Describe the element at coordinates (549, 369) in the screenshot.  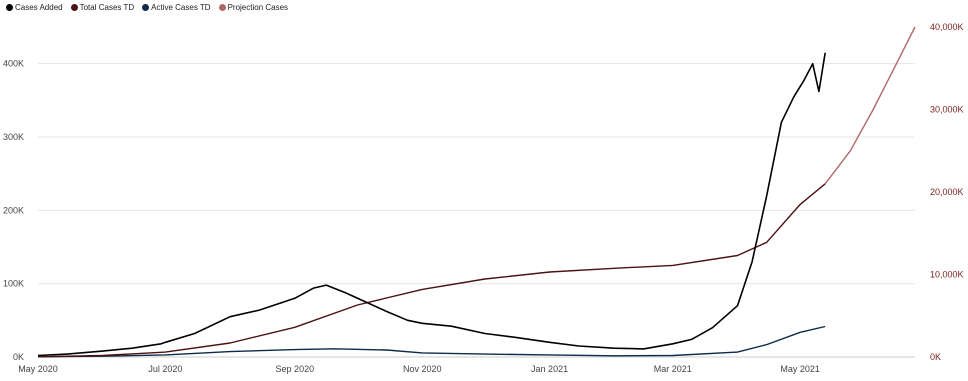
I see `x-tick-label: Jan 2021` at that location.